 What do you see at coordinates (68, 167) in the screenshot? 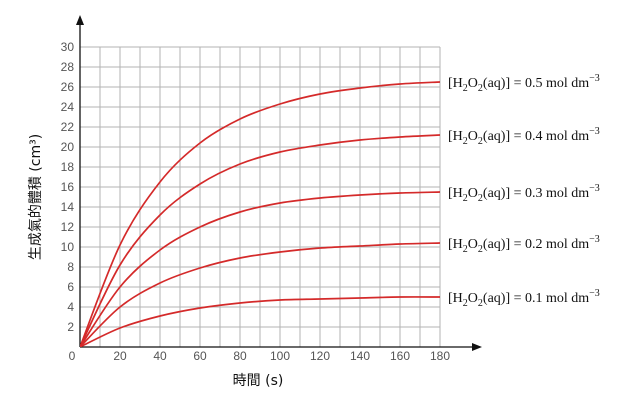
I see `y-tick-label: 18` at bounding box center [68, 167].